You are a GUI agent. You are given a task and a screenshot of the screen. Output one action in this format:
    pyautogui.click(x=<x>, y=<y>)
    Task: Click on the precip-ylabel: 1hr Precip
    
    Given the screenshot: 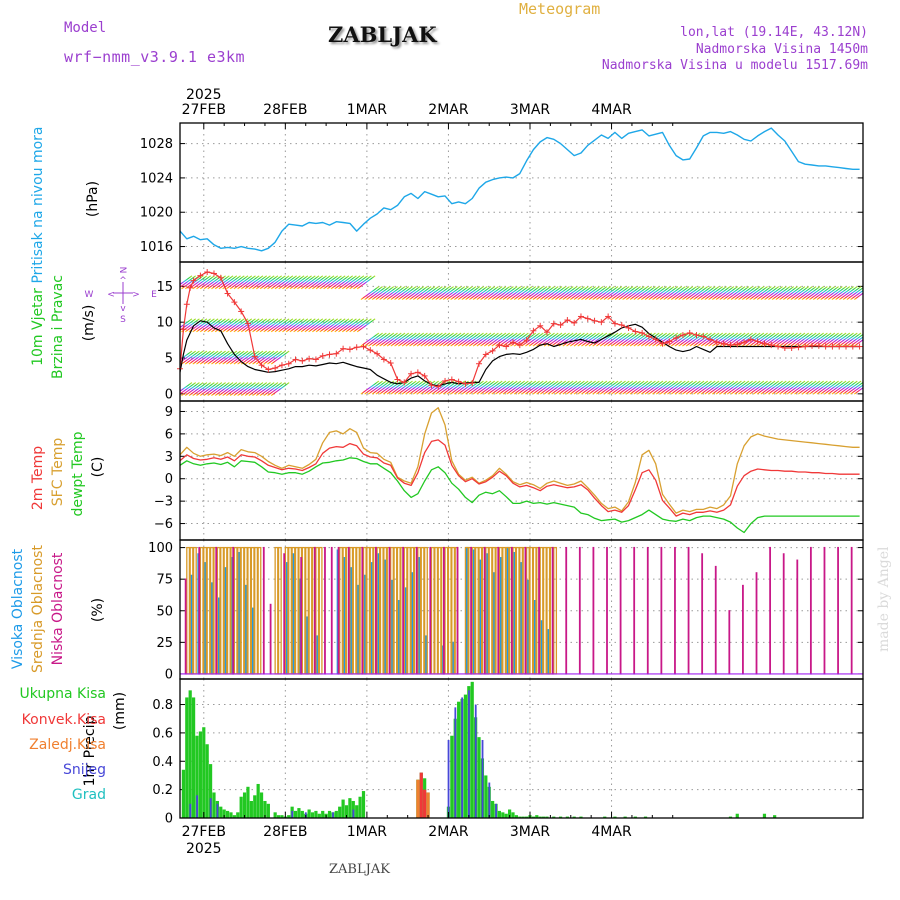 What is the action you would take?
    pyautogui.click(x=90, y=751)
    